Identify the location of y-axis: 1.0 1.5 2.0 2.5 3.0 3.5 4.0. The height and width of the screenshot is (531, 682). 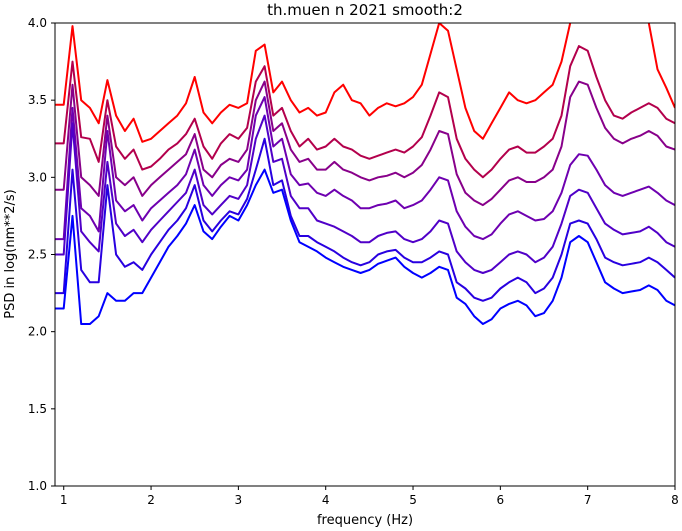
(41, 254).